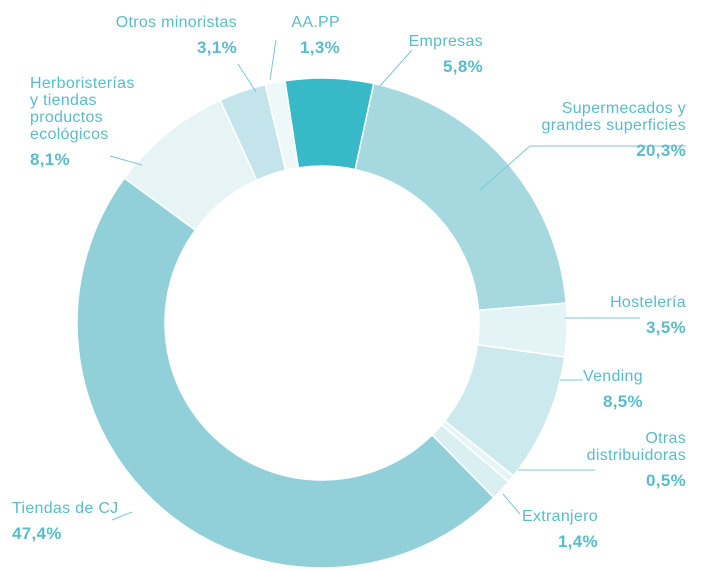 Image resolution: width=704 pixels, height=570 pixels. I want to click on value-label: 1,4%, so click(577, 541).